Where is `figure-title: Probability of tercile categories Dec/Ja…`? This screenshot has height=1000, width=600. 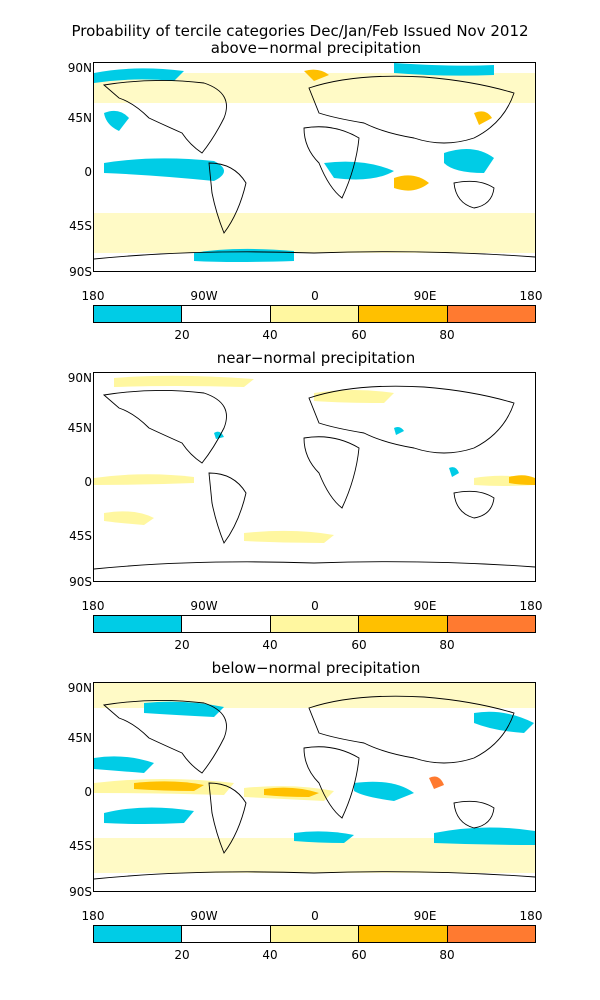 figure-title: Probability of tercile categories Dec/Ja… is located at coordinates (300, 31).